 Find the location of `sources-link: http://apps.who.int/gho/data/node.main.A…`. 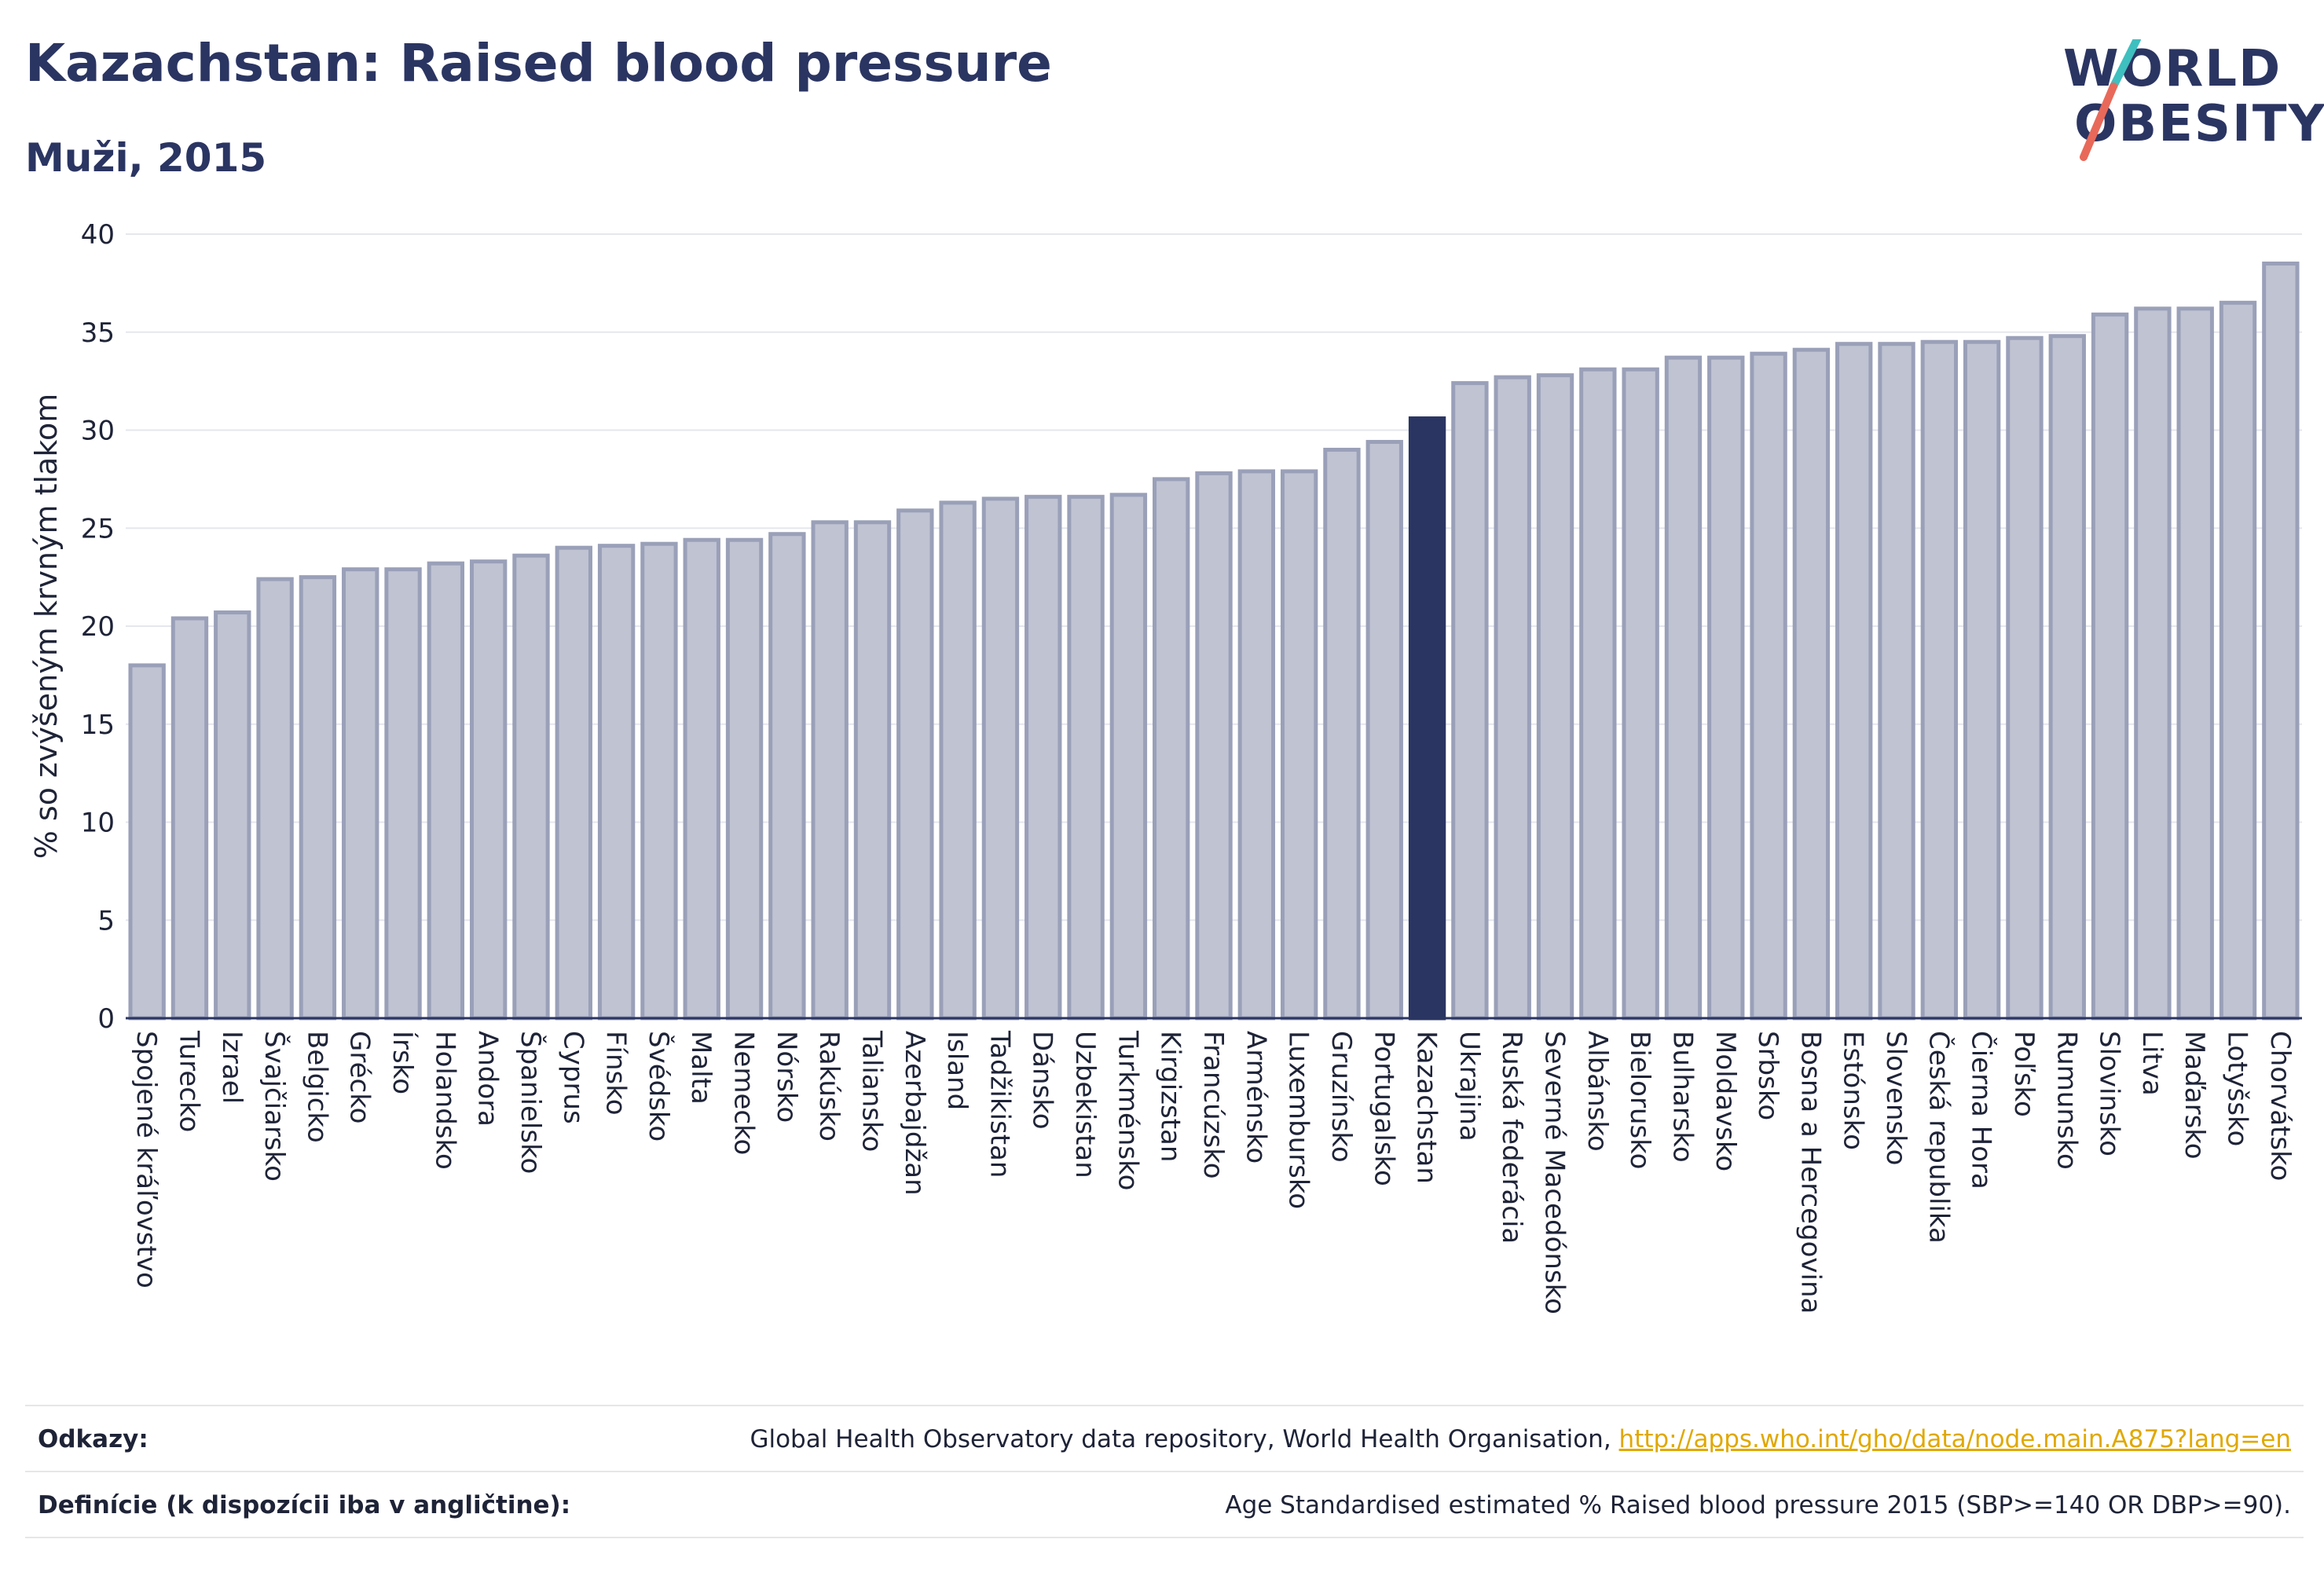

sources-link: http://apps.who.int/gho/data/node.main.A… is located at coordinates (1954, 1439).